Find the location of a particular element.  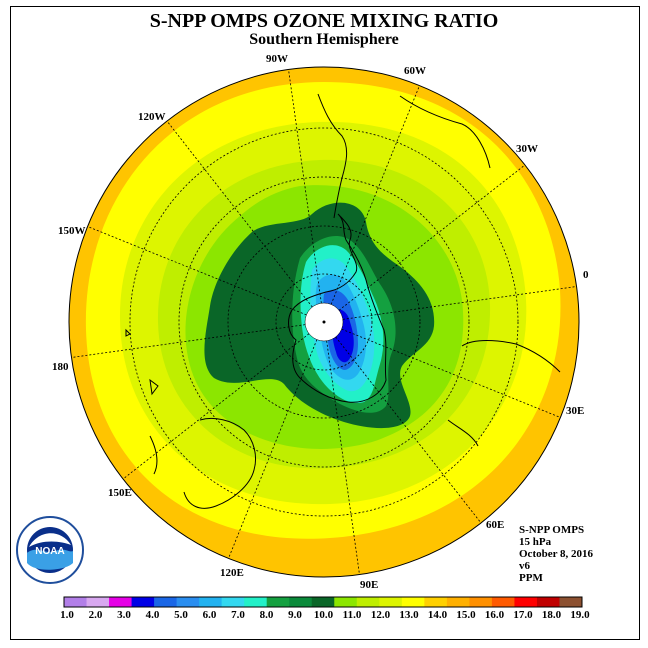

colorbar-tick-label: 14.0 is located at coordinates (437, 615).